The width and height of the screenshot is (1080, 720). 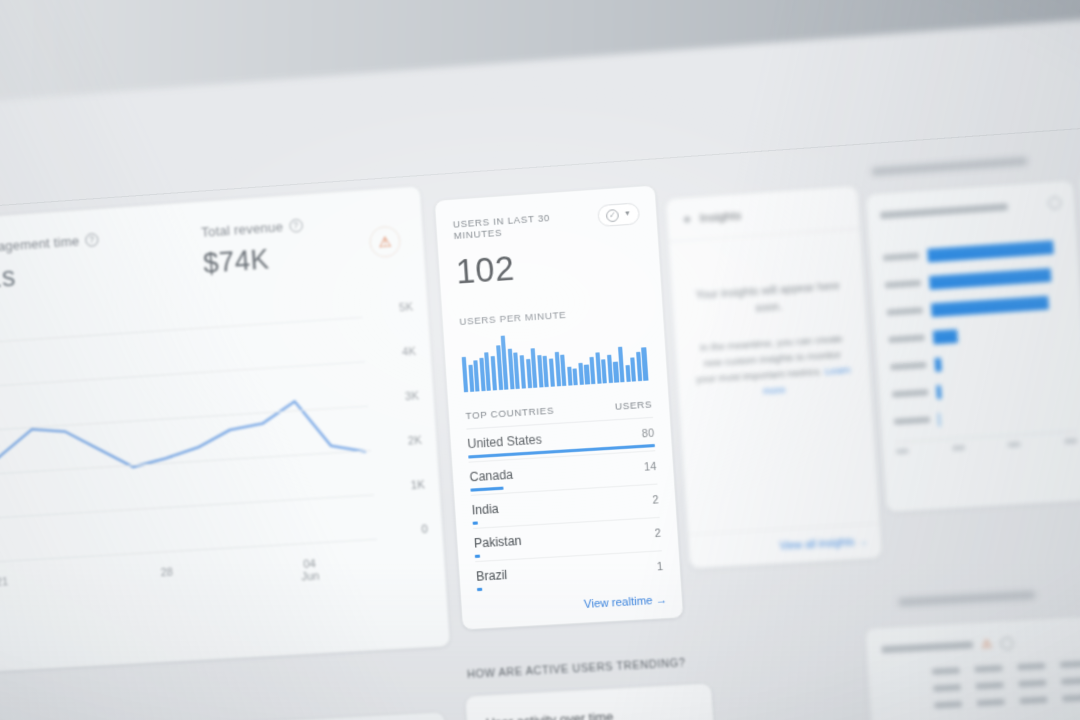 I want to click on bottom-right-heading, so click(x=967, y=599).